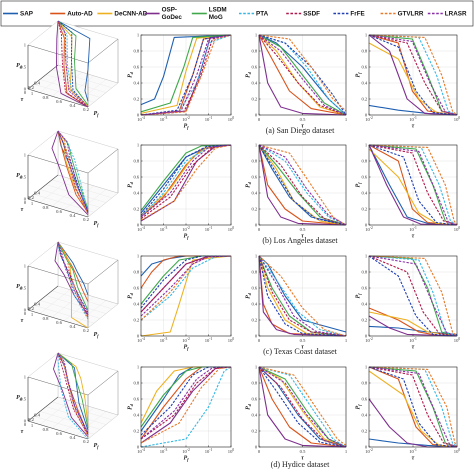 The width and height of the screenshot is (474, 474). I want to click on plot-1-2: 0 0.5 1 0 0.2 0.4 0.6 0.8 1 τ Pd, so click(297, 191).